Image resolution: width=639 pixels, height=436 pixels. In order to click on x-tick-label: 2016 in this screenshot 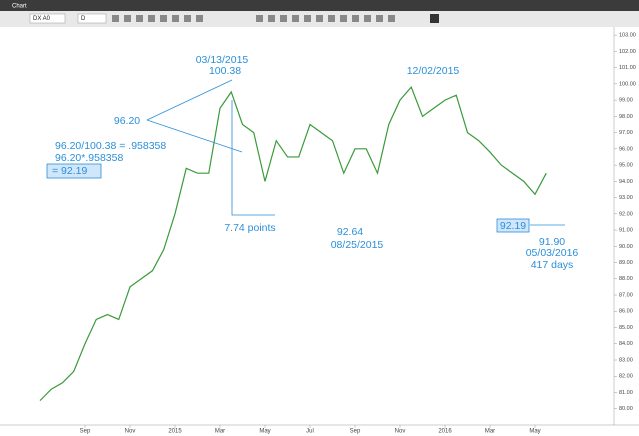, I will do `click(445, 432)`.